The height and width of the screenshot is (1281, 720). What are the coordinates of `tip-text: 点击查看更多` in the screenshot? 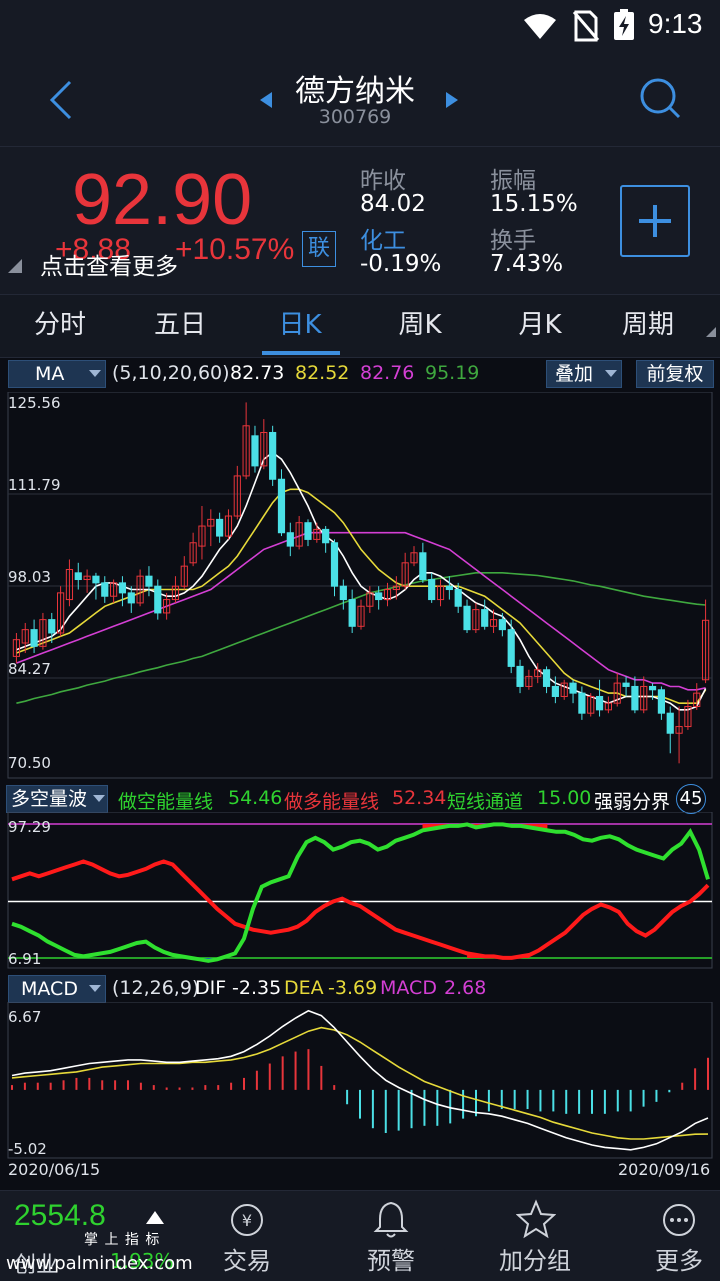 It's located at (109, 267).